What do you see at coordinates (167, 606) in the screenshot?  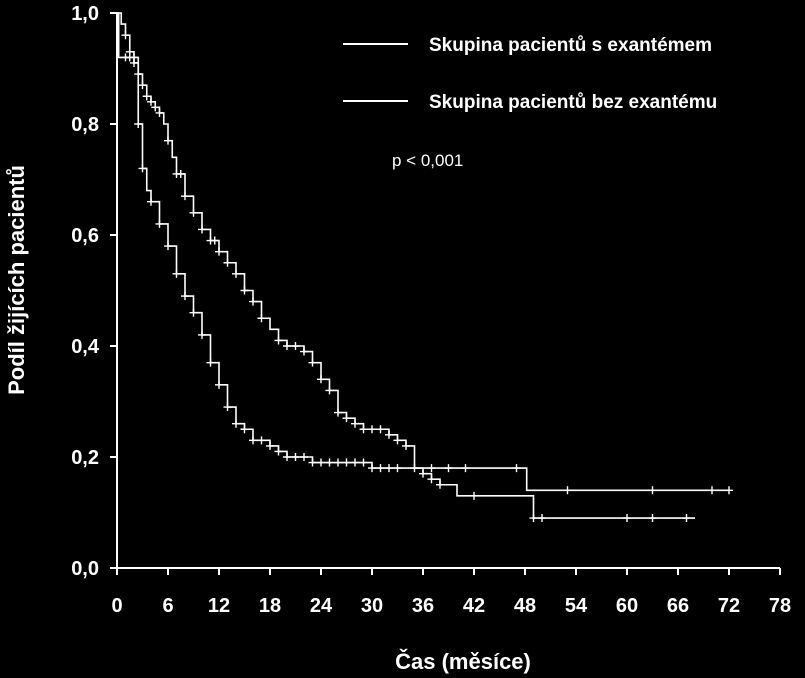 I see `x-tick-label: 6` at bounding box center [167, 606].